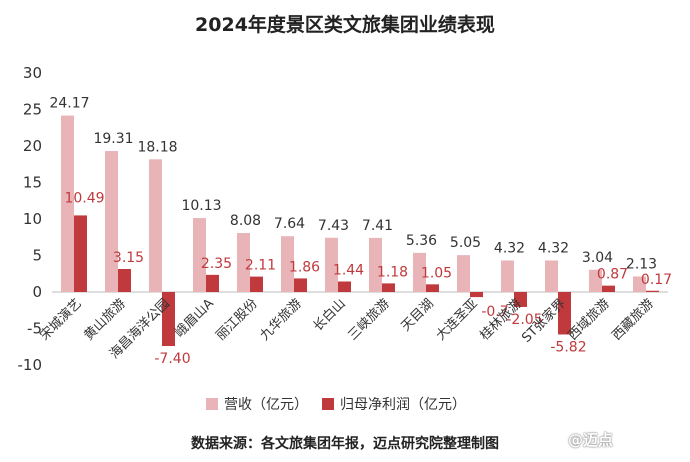  I want to click on y-tick-label: 30, so click(32, 73).